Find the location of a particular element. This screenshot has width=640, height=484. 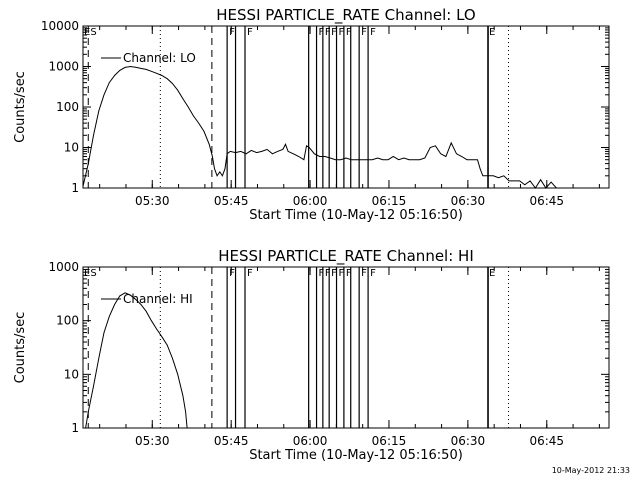

y-tick-label-lo: 10 is located at coordinates (71, 148).